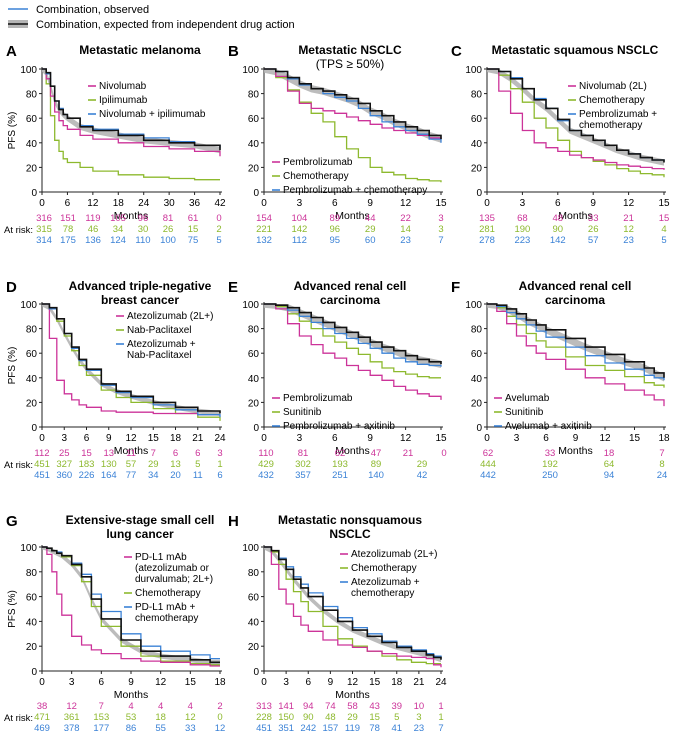 Image resolution: width=696 pixels, height=742 pixels. What do you see at coordinates (140, 300) in the screenshot?
I see `panel-title: breast cancer` at bounding box center [140, 300].